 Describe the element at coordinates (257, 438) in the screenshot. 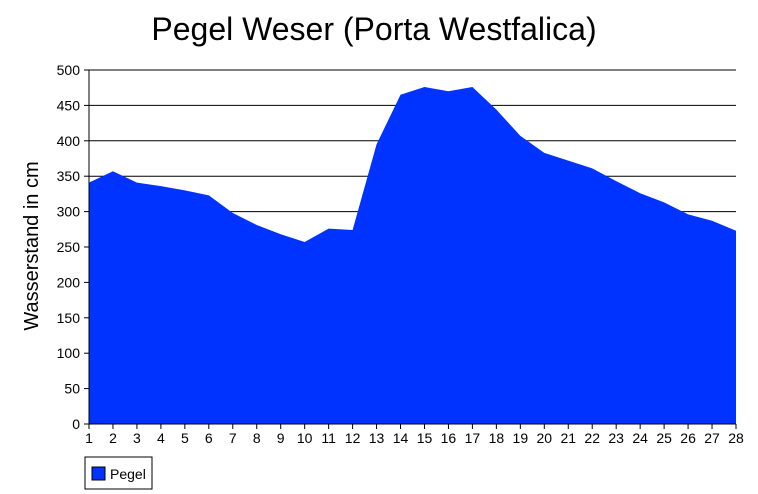

I see `x-tick-label-8: 8` at that location.